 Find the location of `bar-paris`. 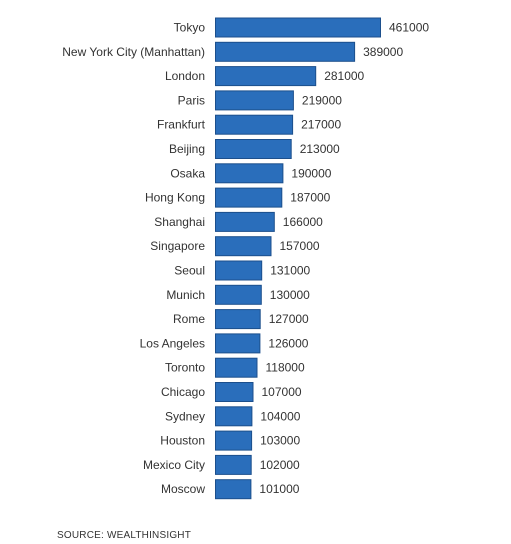

bar-paris is located at coordinates (254, 100).